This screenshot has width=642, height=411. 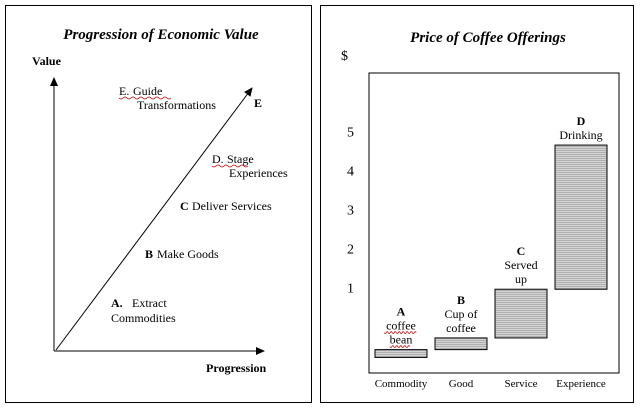 I want to click on bar-annotation: A, so click(x=401, y=312).